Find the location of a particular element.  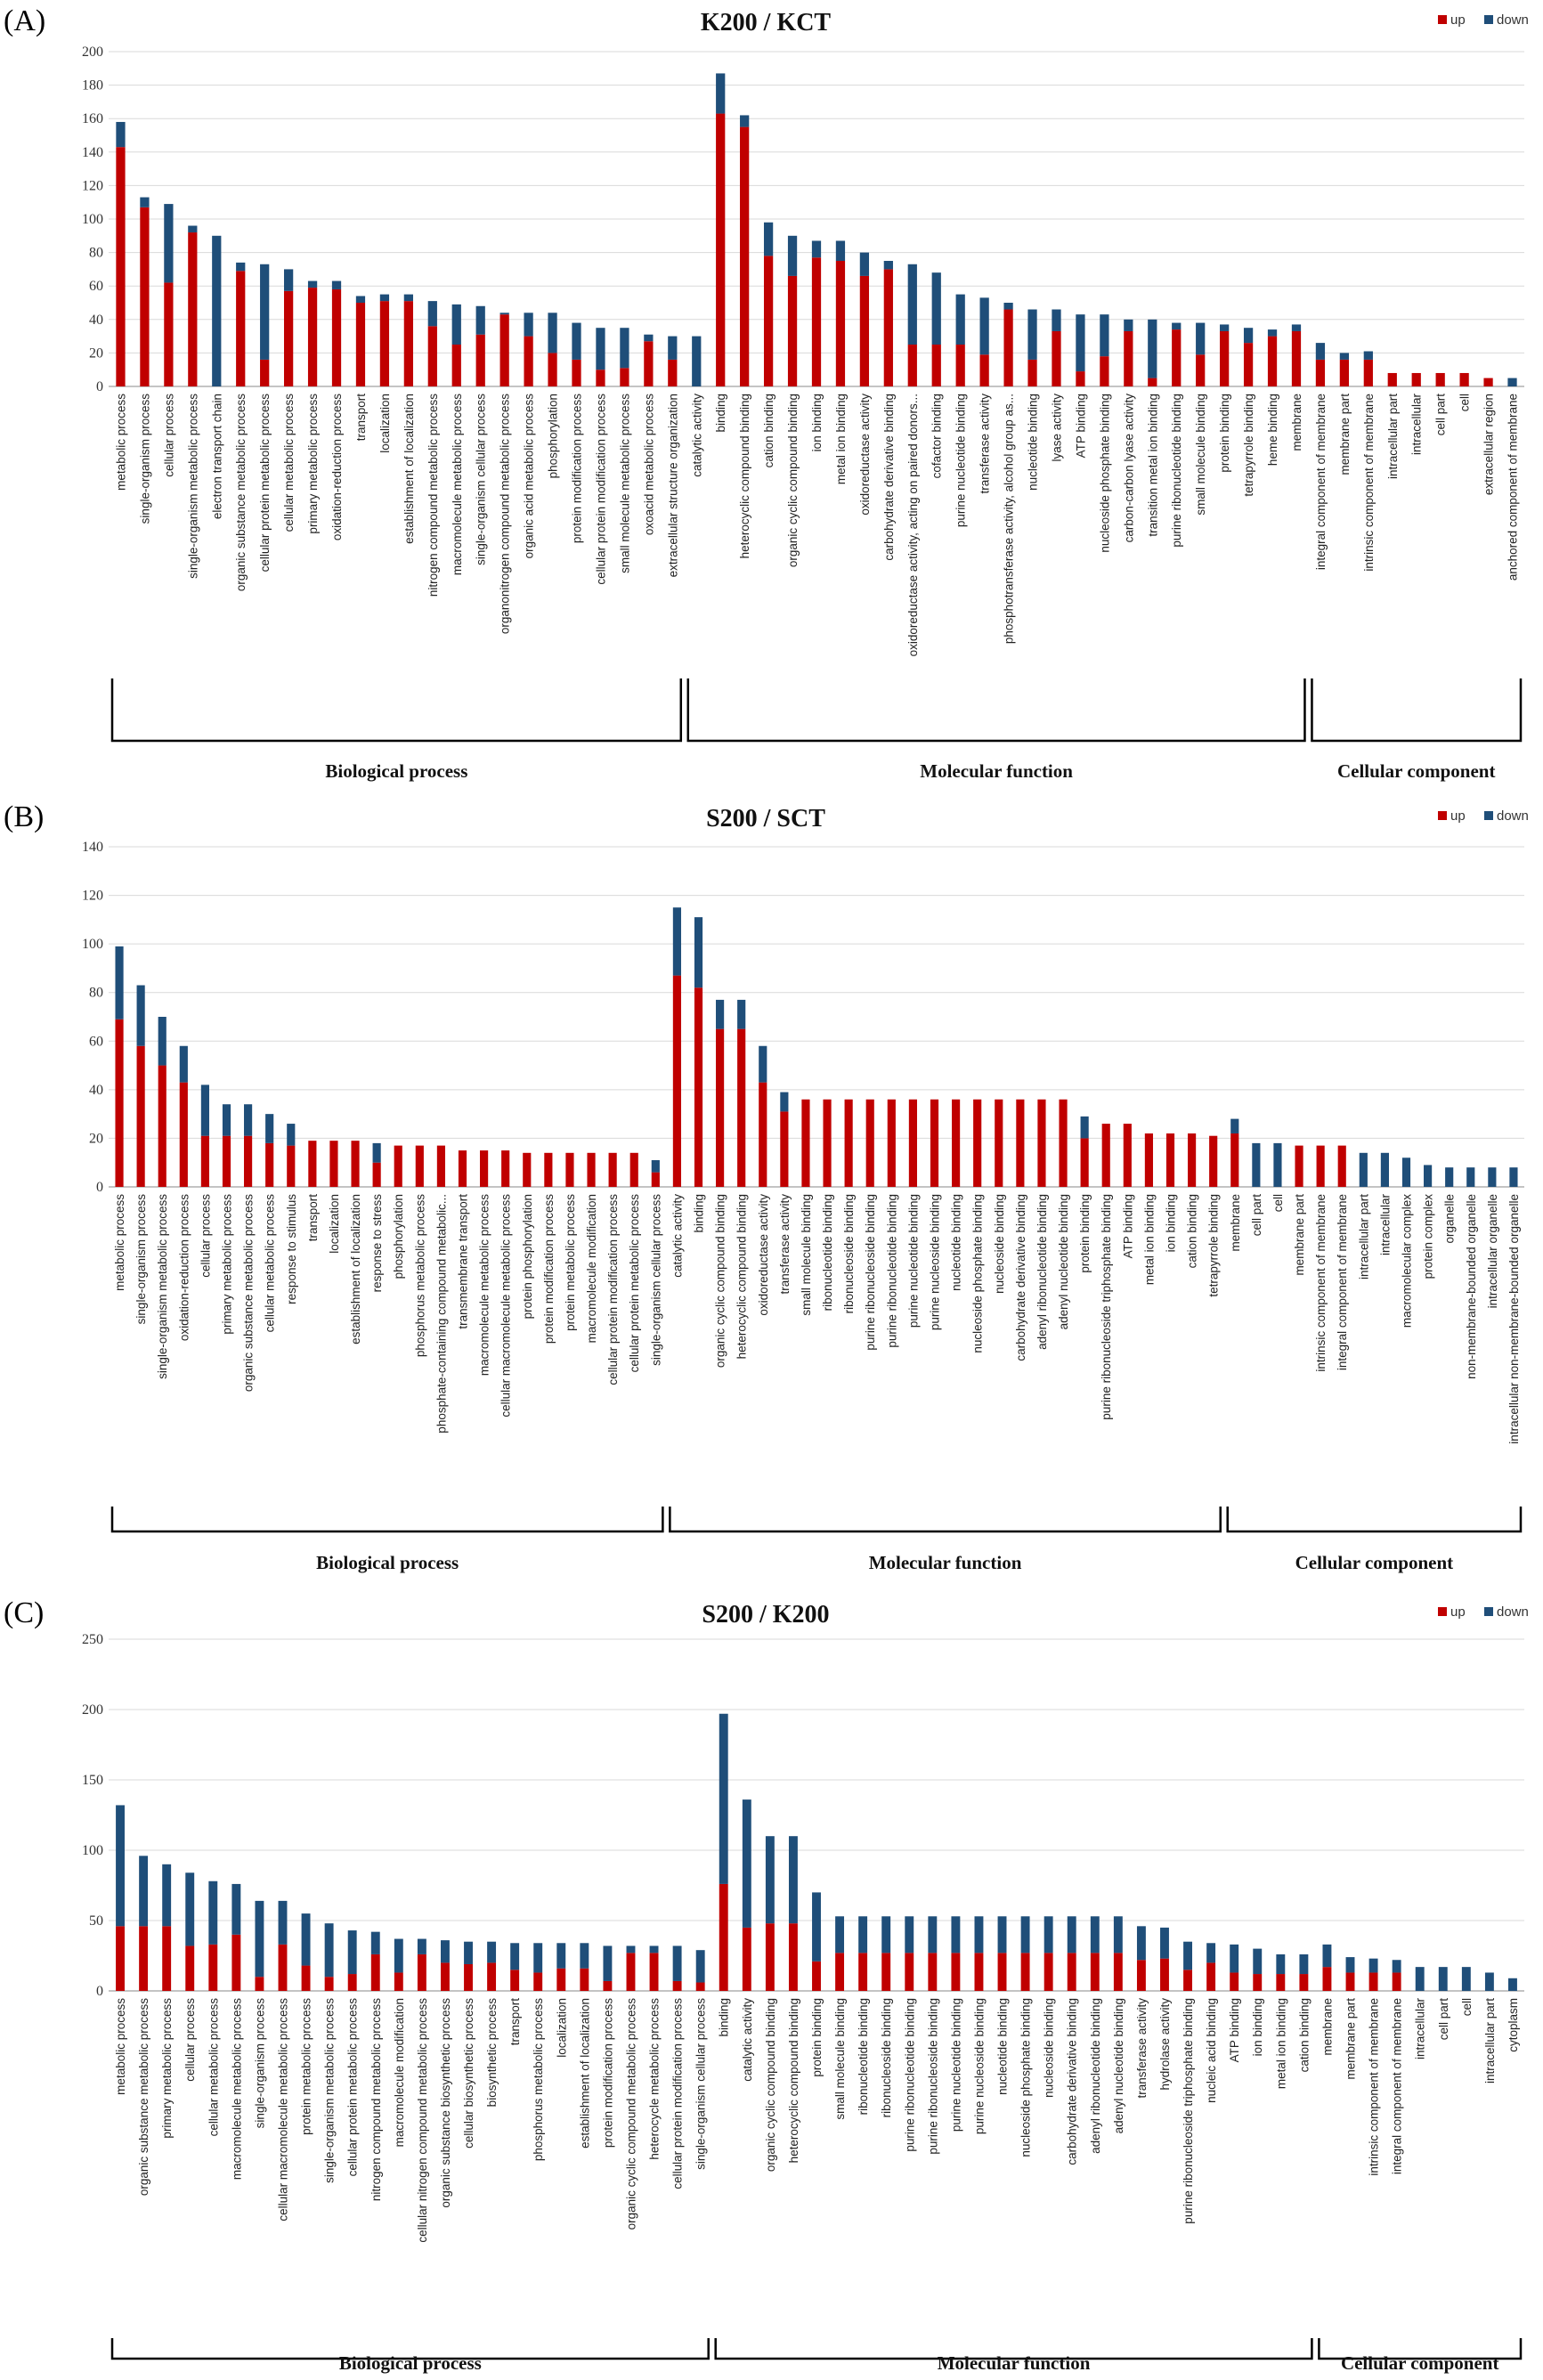

legend-swatch-up is located at coordinates (1442, 815).